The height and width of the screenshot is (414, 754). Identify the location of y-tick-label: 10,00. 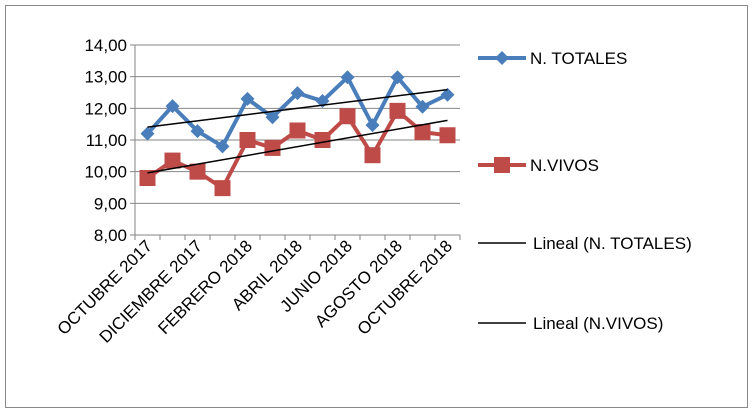
(105, 172).